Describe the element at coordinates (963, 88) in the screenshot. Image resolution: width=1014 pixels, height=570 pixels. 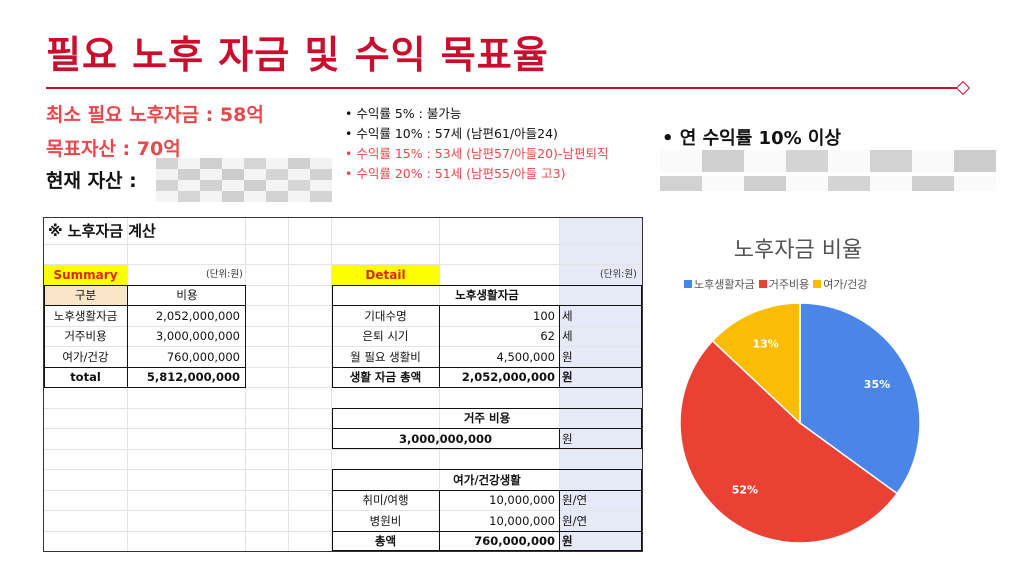
I see `divider-end-marker` at that location.